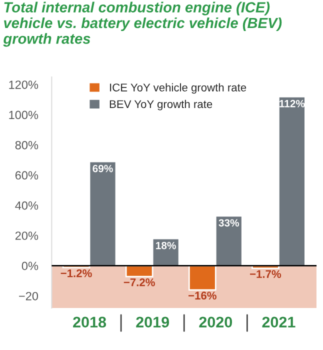  Describe the element at coordinates (166, 246) in the screenshot. I see `data-label: 18%` at that location.